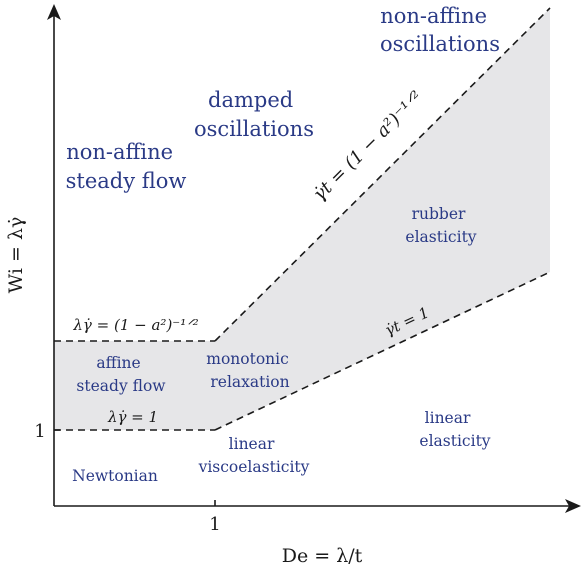 The image size is (585, 572). I want to click on region-label-linear-elasticity: linear elasticity, so click(454, 429).